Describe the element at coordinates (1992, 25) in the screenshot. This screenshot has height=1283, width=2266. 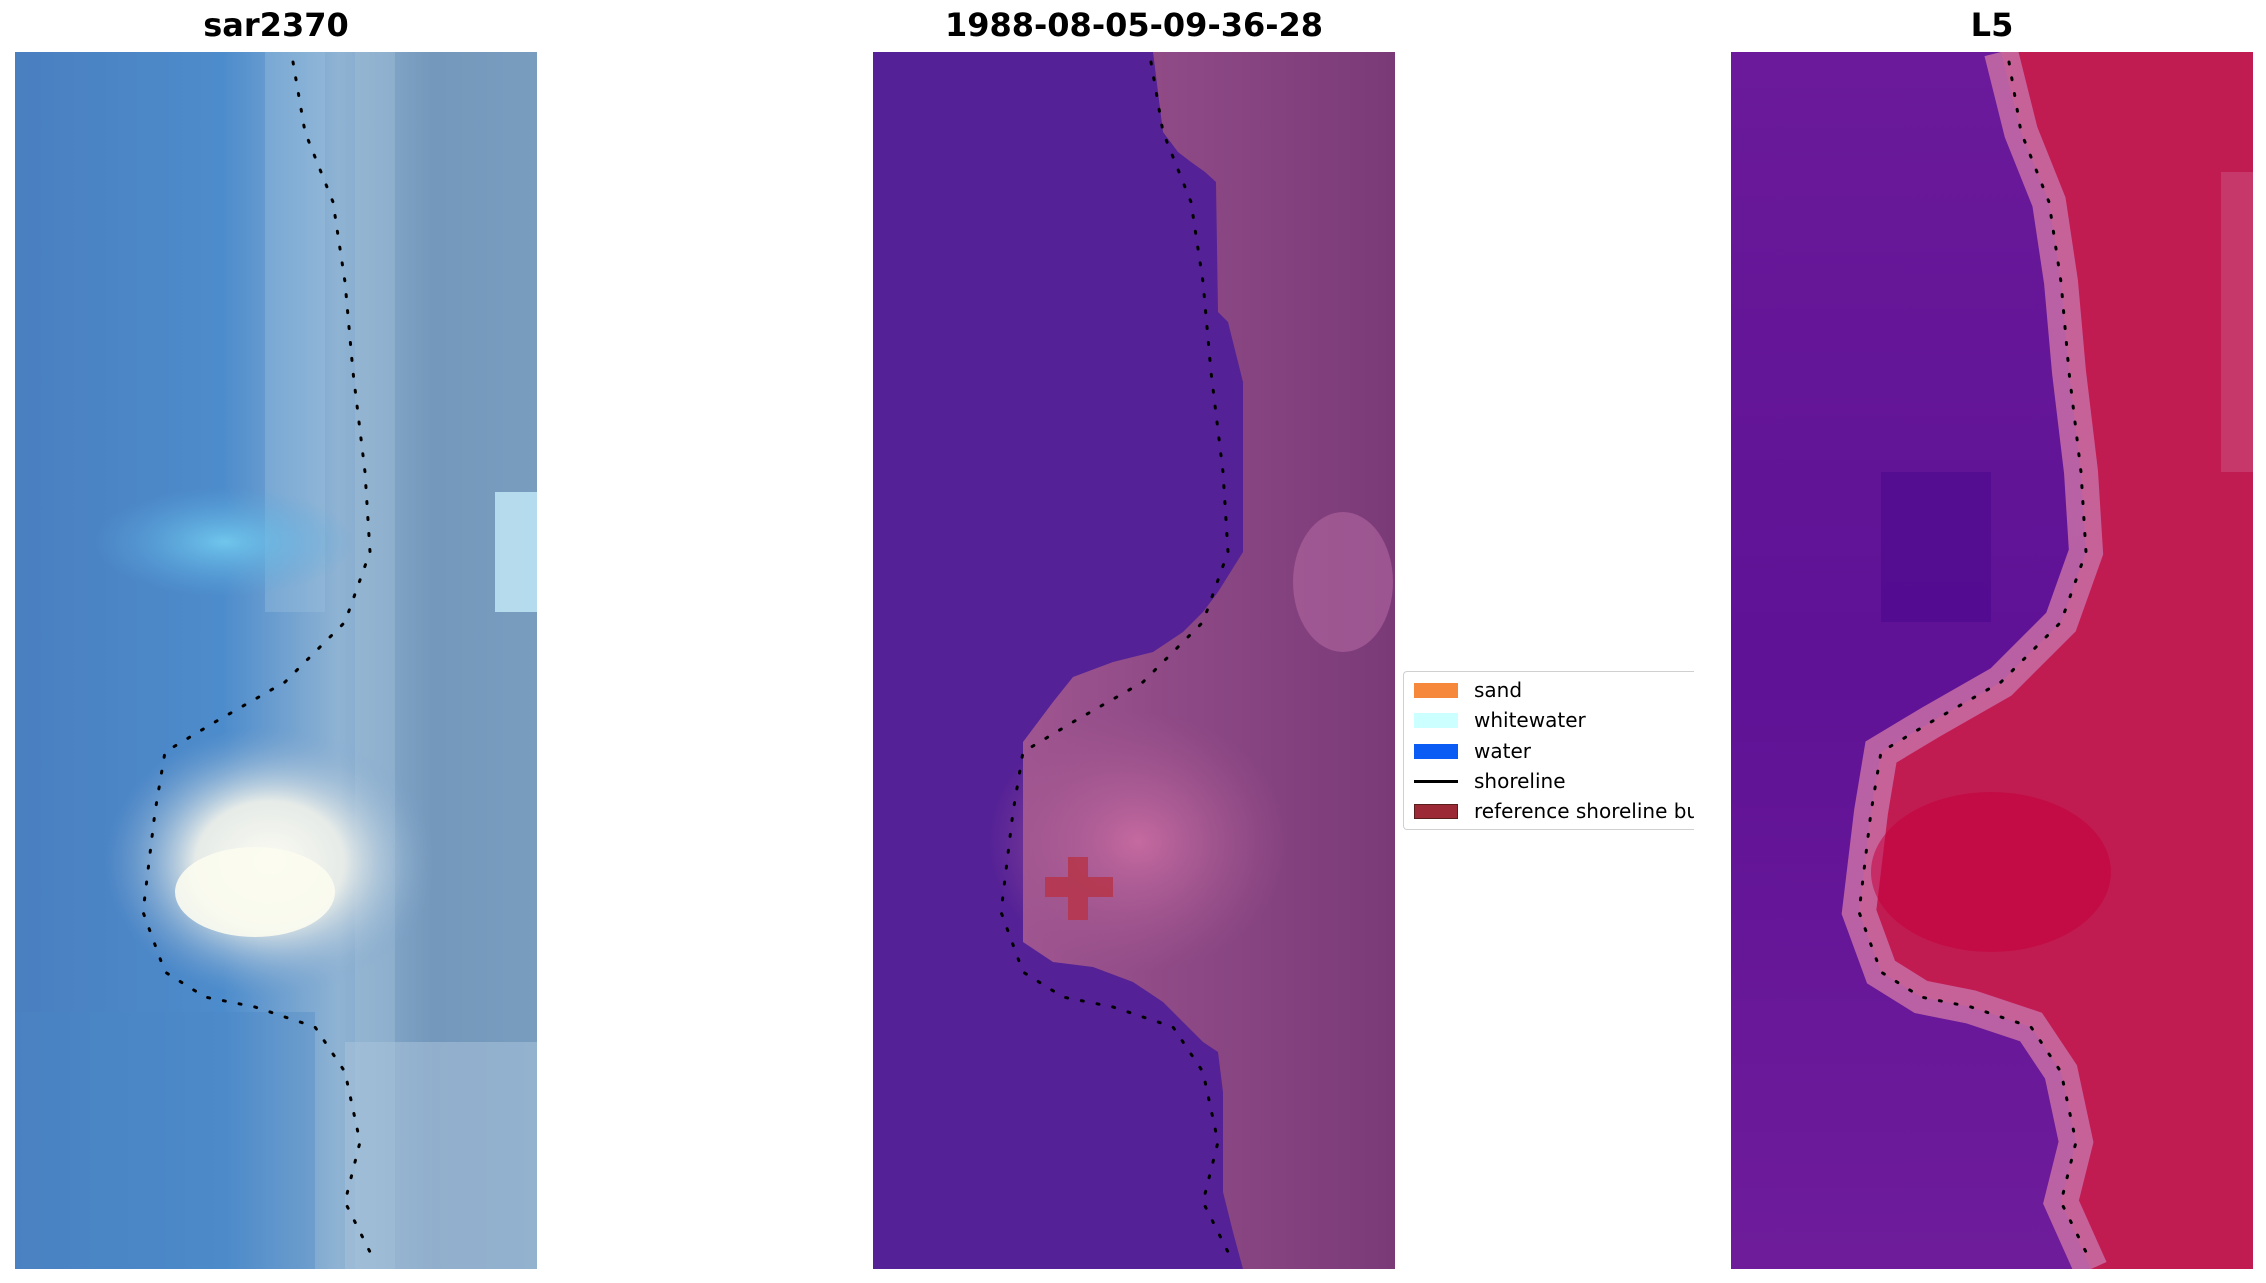
I see `panel-title-index: L5` at that location.